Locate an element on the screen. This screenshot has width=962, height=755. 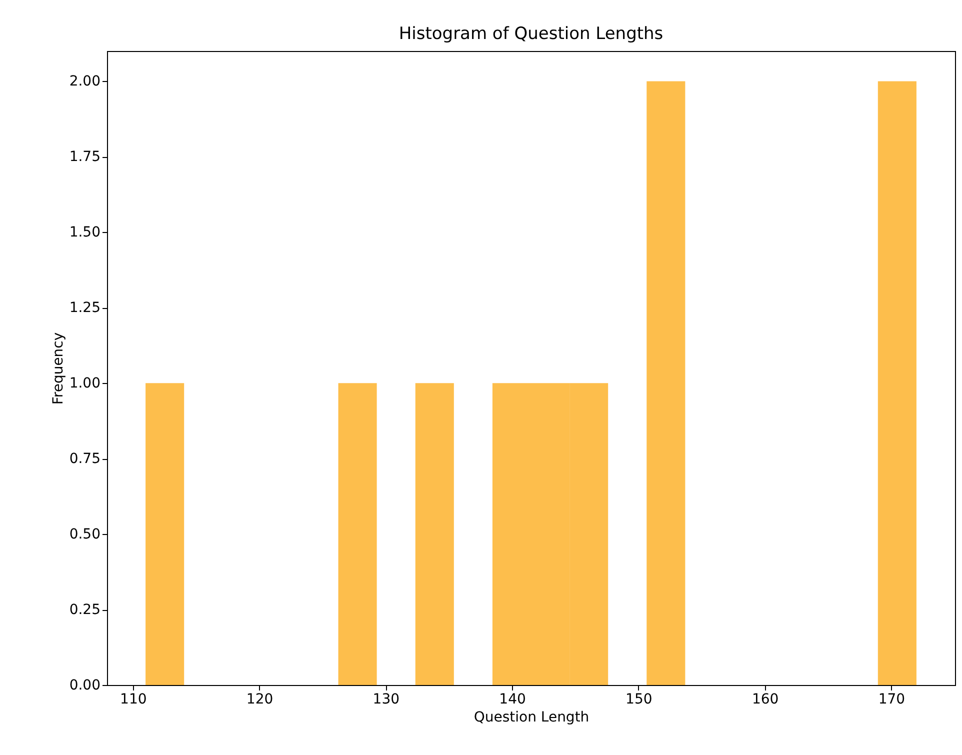
y-axis-title: Frequency is located at coordinates (58, 368).